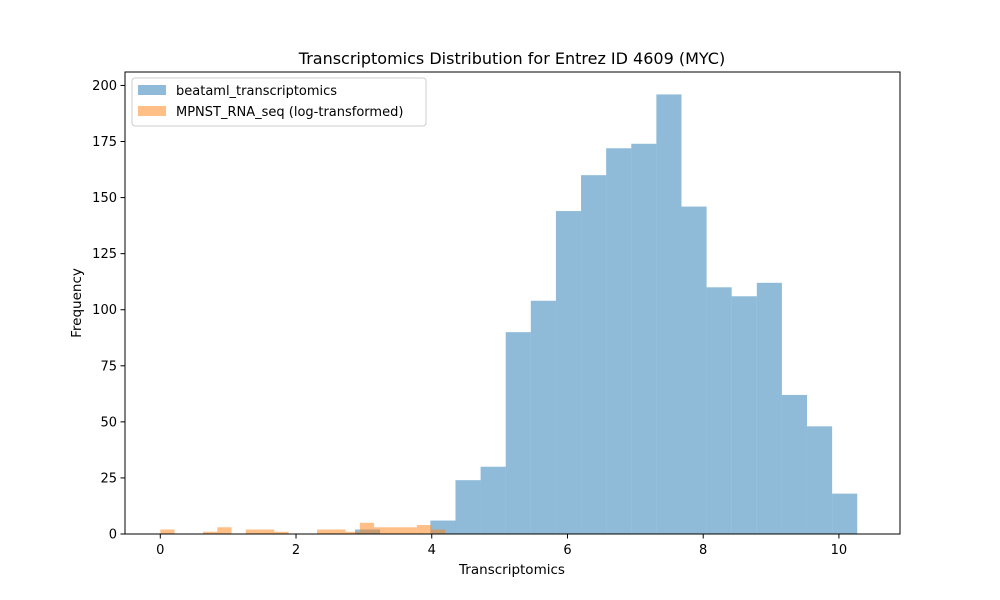 This screenshot has height=600, width=1000. Describe the element at coordinates (296, 550) in the screenshot. I see `x-tick-label-1: 2` at that location.